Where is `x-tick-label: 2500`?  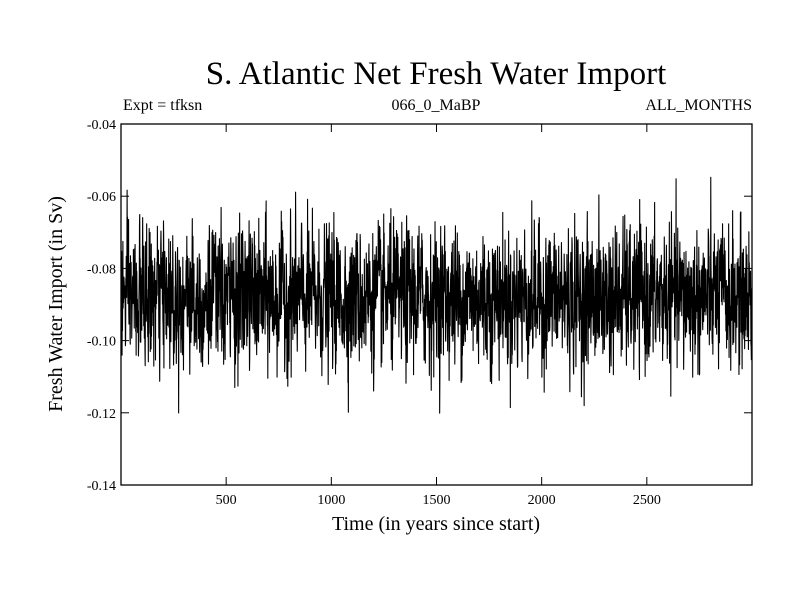 x-tick-label: 2500 is located at coordinates (647, 500).